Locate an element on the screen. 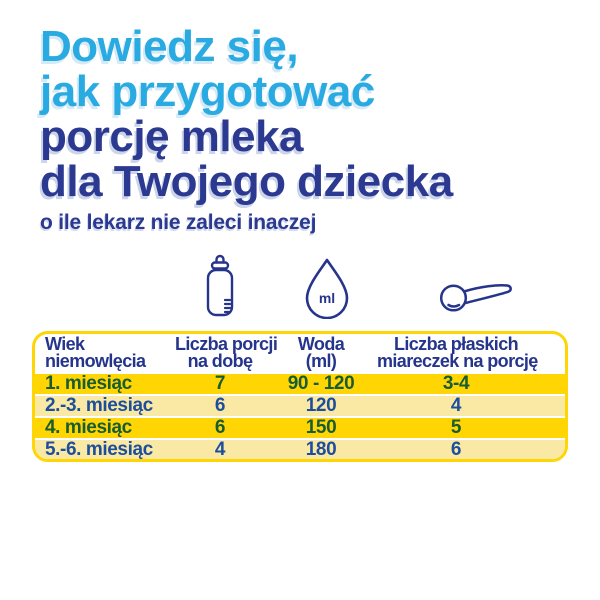 The height and width of the screenshot is (600, 600). scoops-cell: 4 is located at coordinates (456, 405).